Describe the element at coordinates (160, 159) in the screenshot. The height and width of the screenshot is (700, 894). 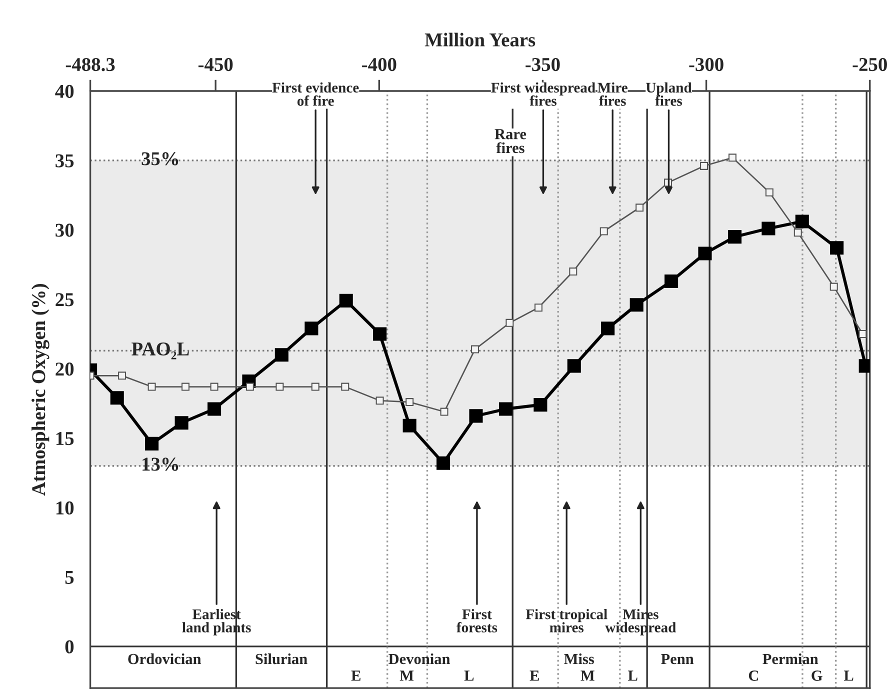
I see `ref-line-label: 35%` at that location.